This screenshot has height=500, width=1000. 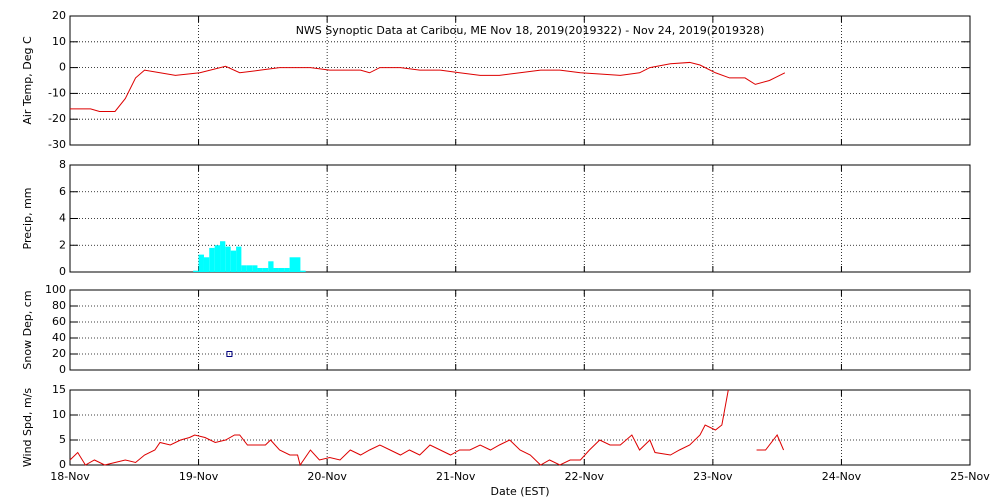 What do you see at coordinates (55, 289) in the screenshot?
I see `y-tick-label: 100` at bounding box center [55, 289].